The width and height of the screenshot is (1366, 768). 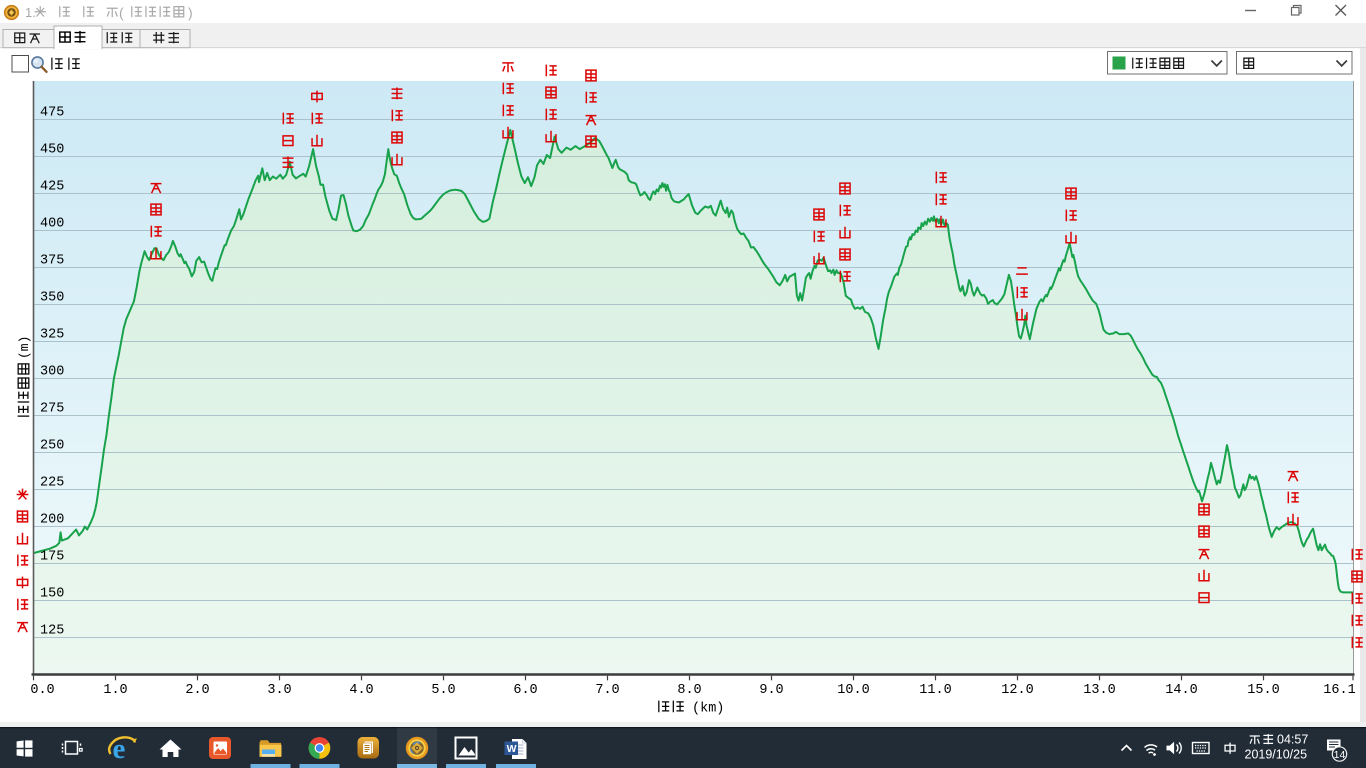 I want to click on svg-text: 2019/10/25, so click(x=1276, y=755).